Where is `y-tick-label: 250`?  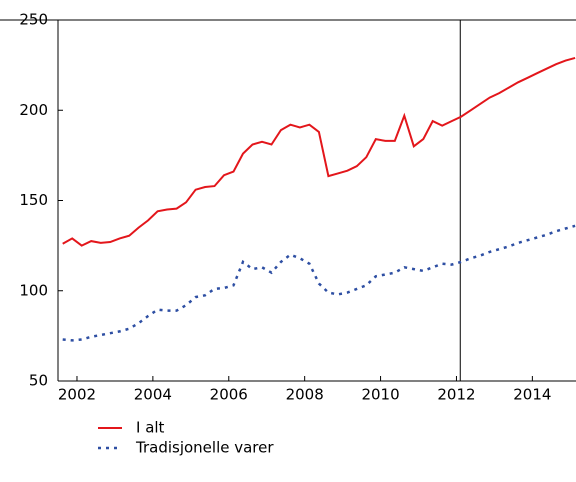 y-tick-label: 250 is located at coordinates (33, 20).